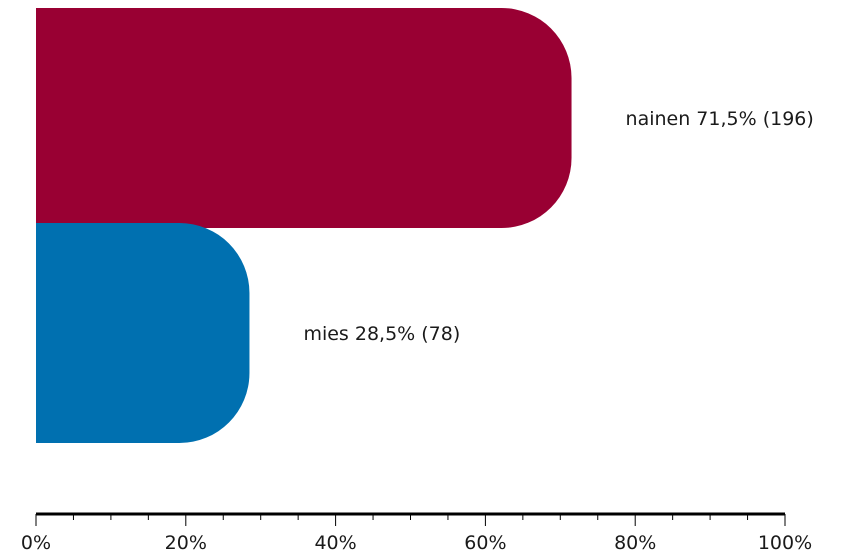  I want to click on x-tick-label: 80%, so click(635, 543).